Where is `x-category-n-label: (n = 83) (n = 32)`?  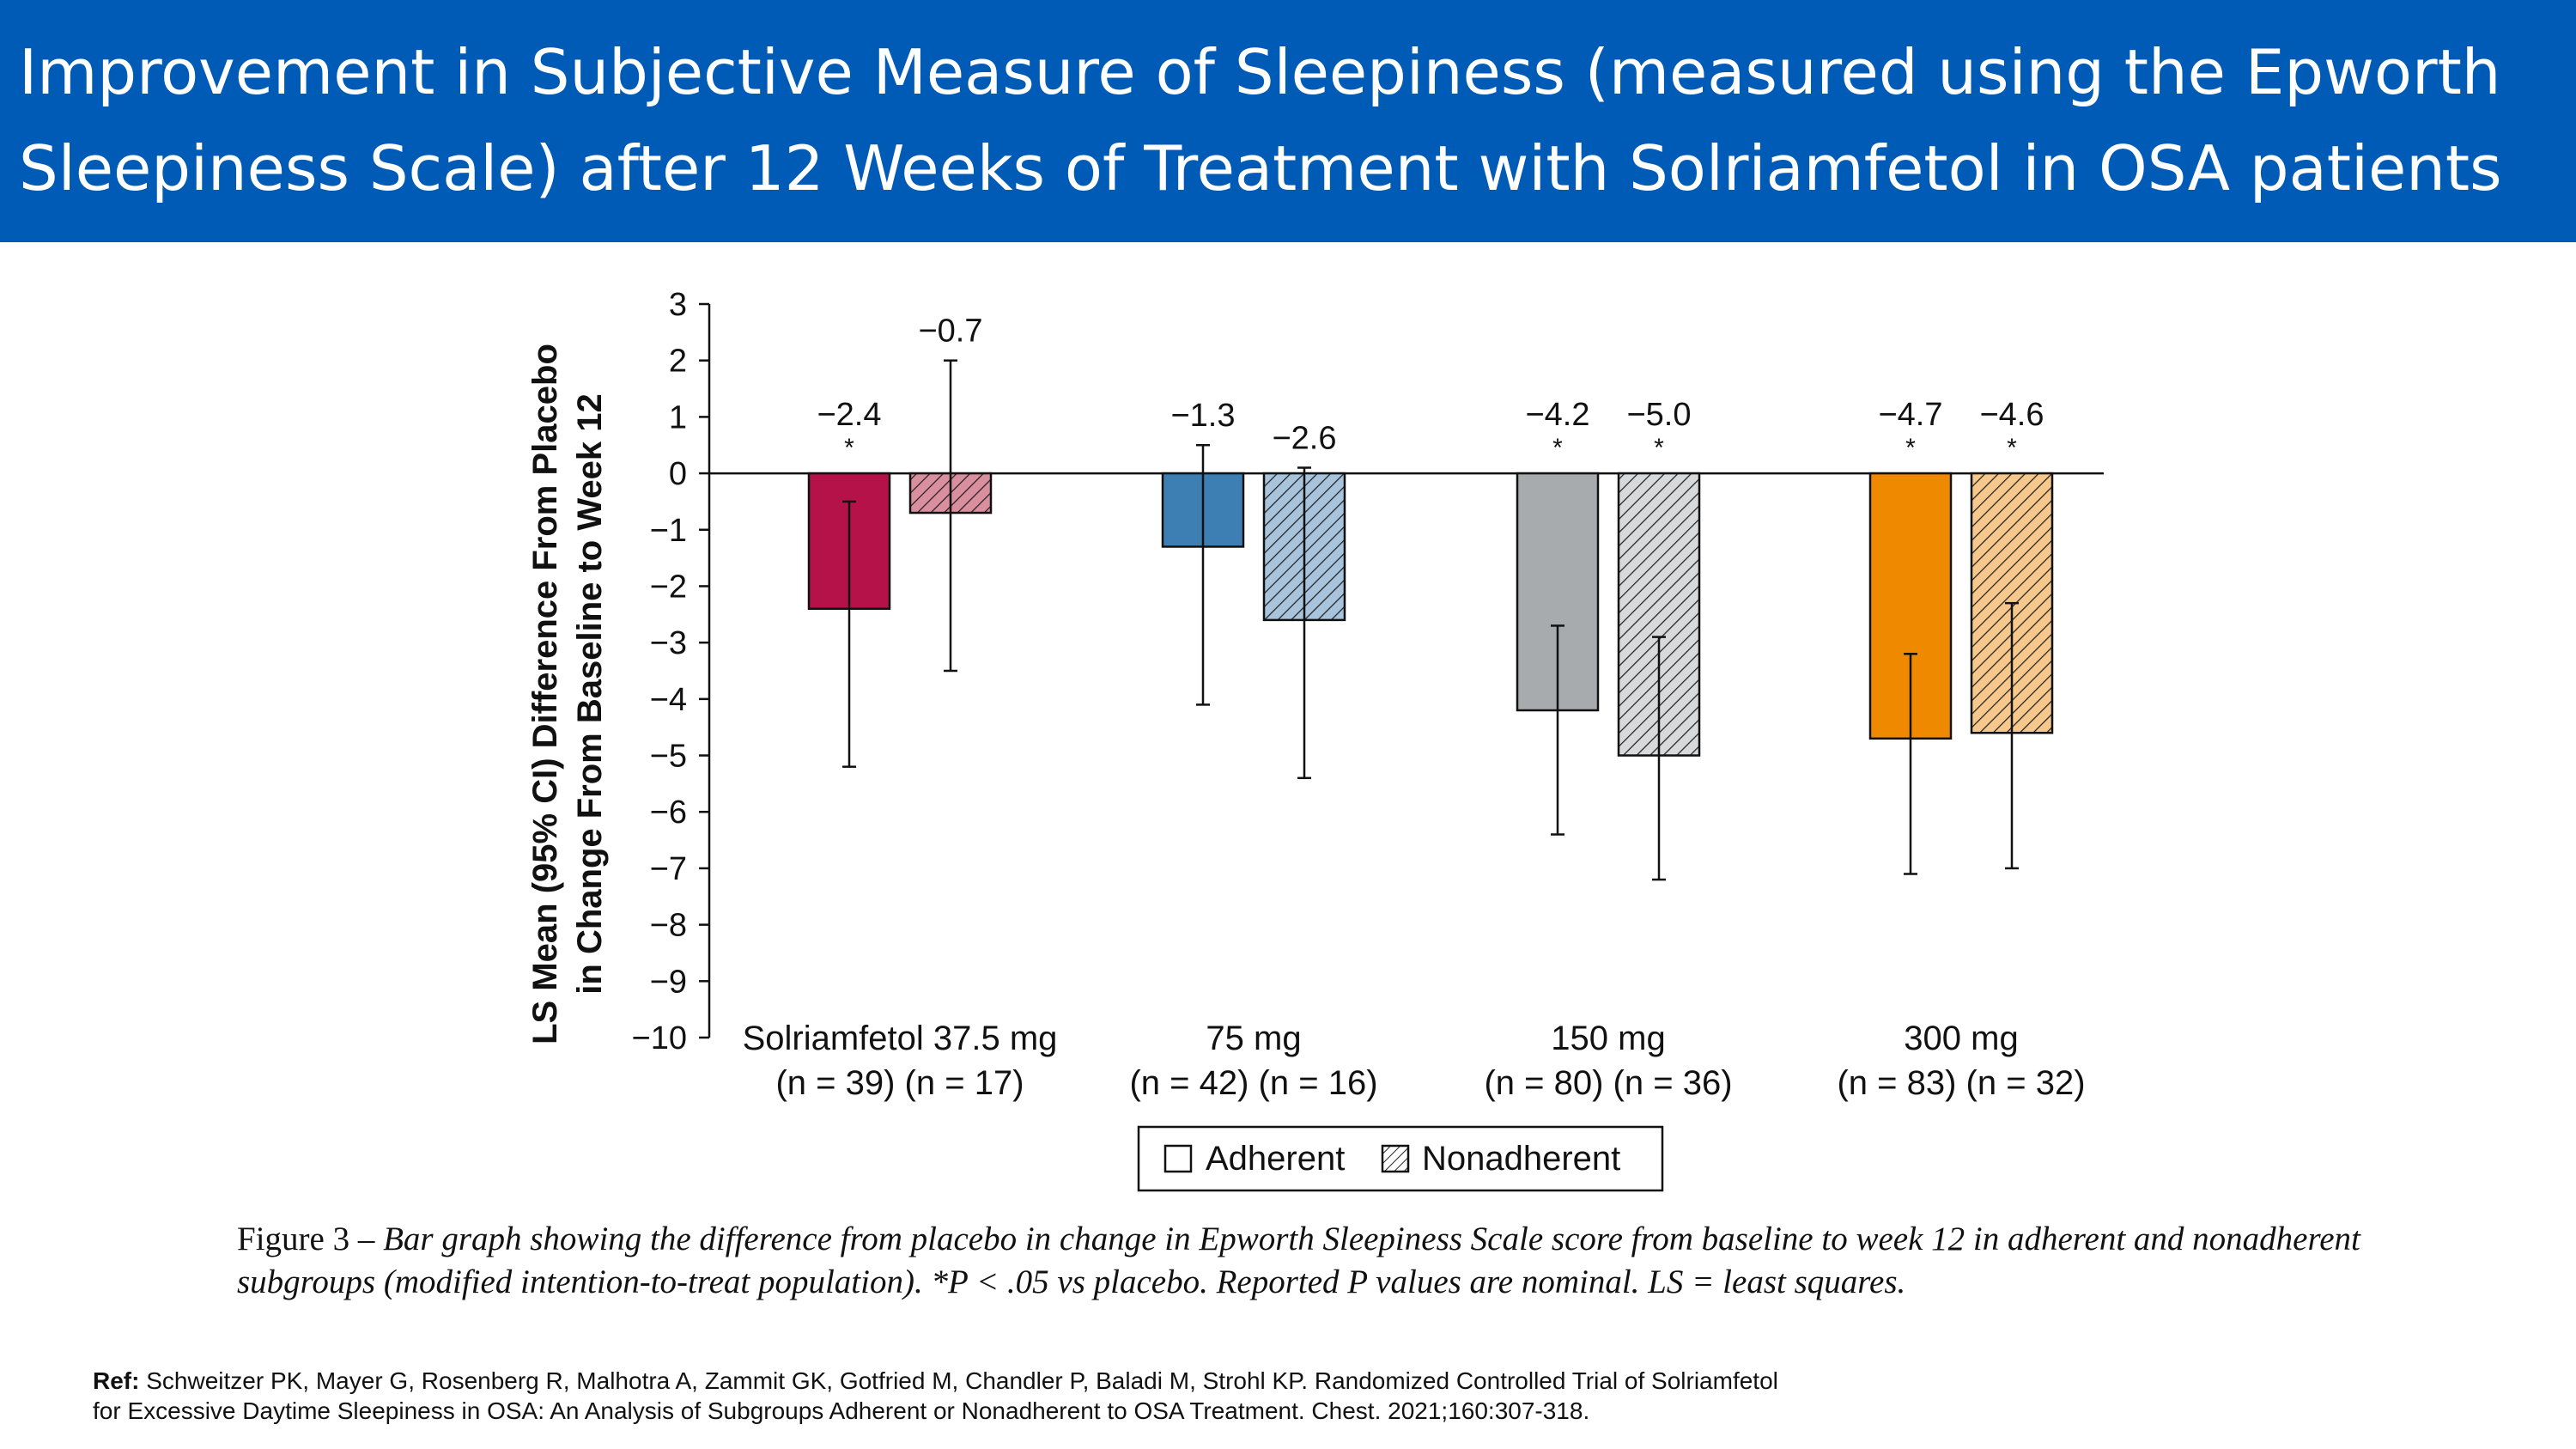
x-category-n-label: (n = 83) (n = 32) is located at coordinates (1961, 1083).